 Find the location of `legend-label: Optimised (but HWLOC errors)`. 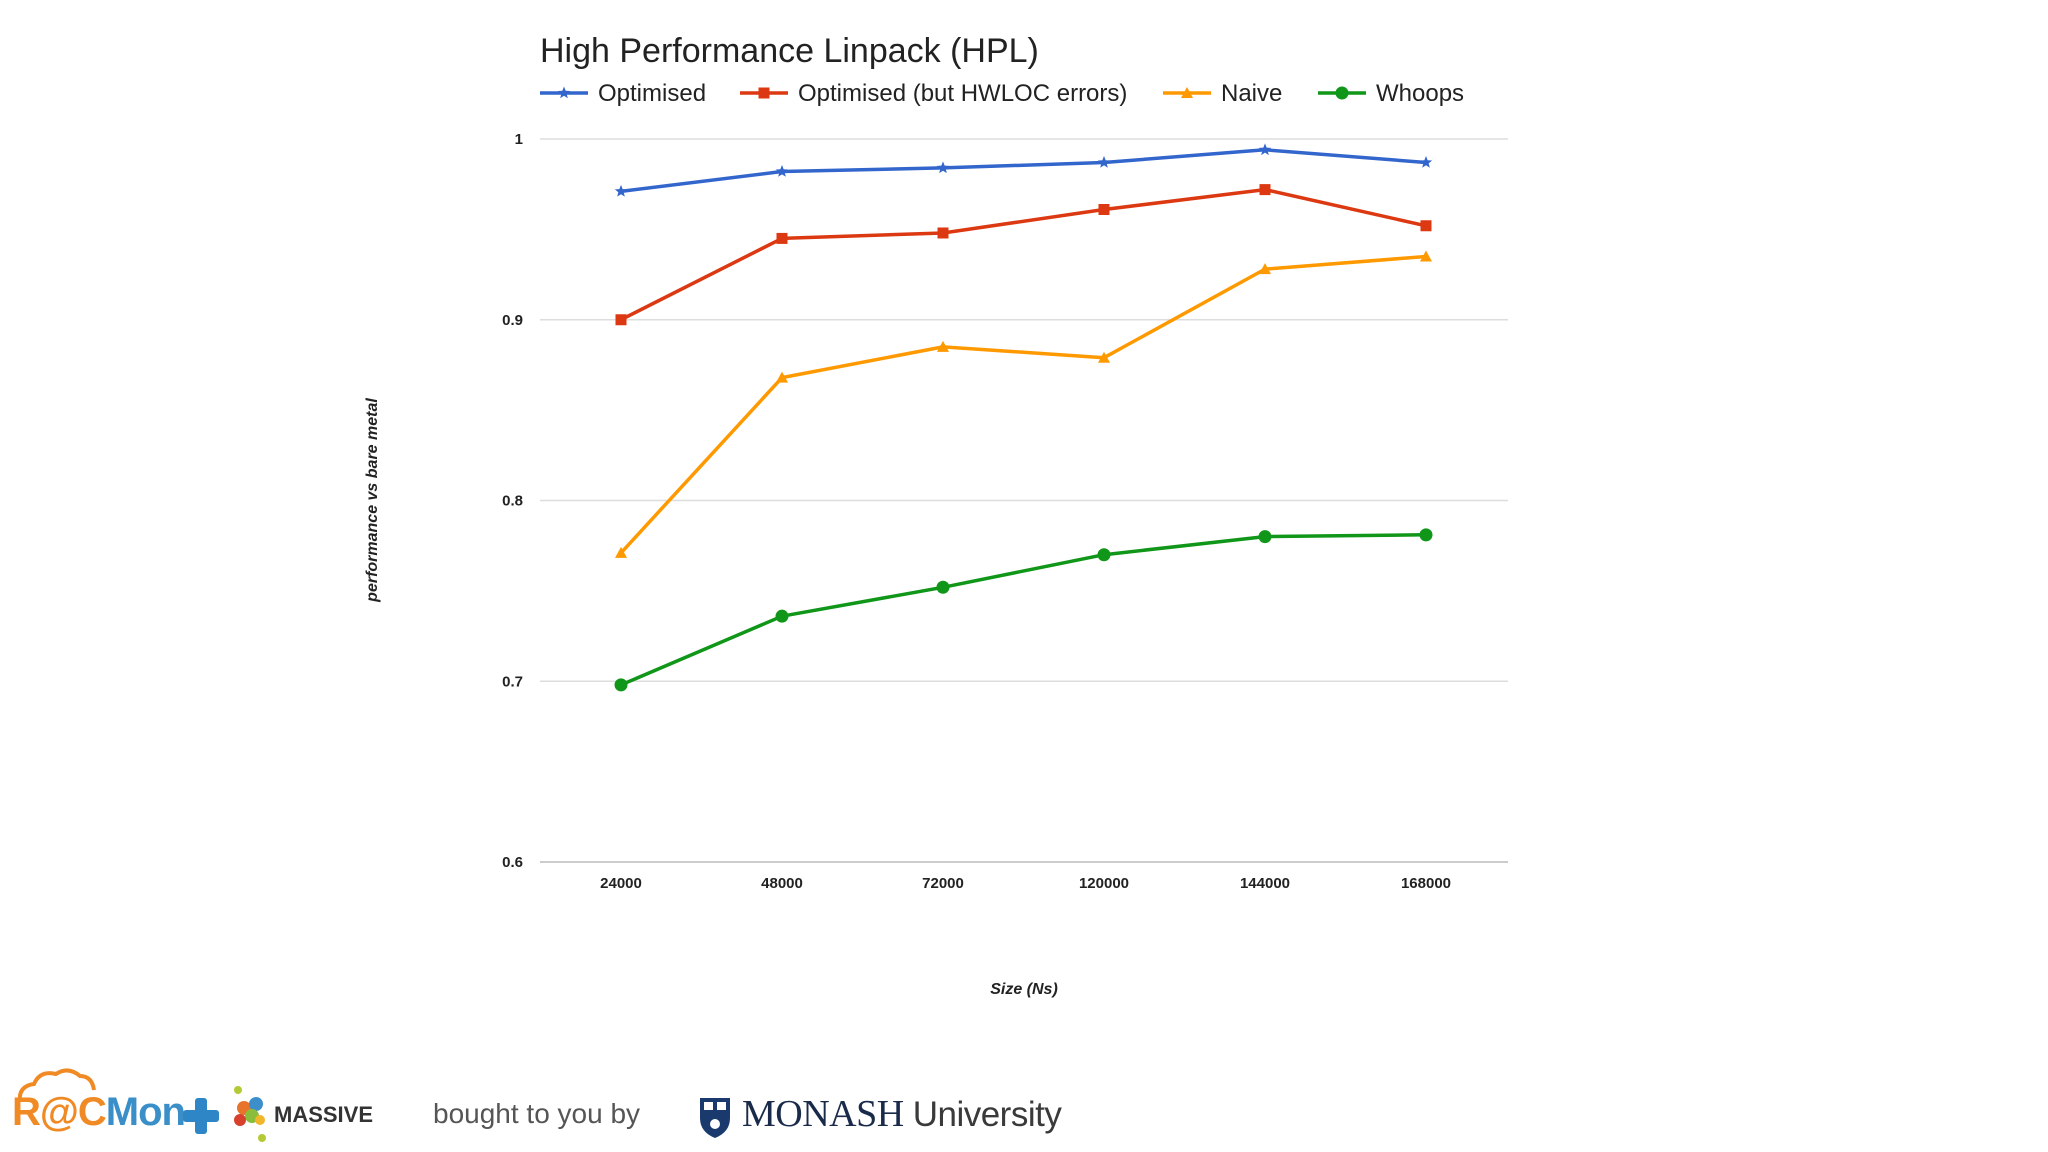

legend-label: Optimised (but HWLOC errors) is located at coordinates (962, 93).